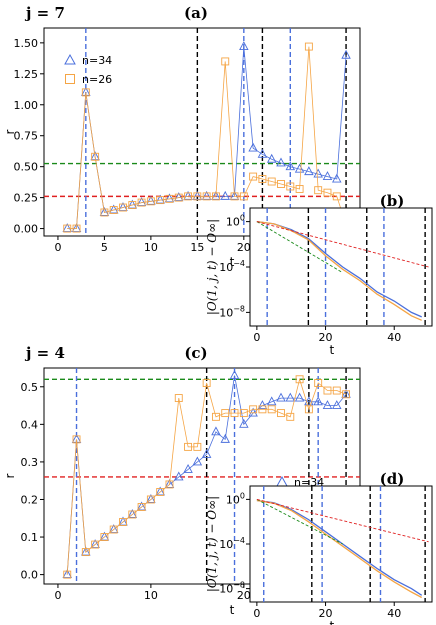 This screenshot has width=436, height=625. Describe the element at coordinates (26, 229) in the screenshot. I see `y-tick-label: 0.00` at that location.